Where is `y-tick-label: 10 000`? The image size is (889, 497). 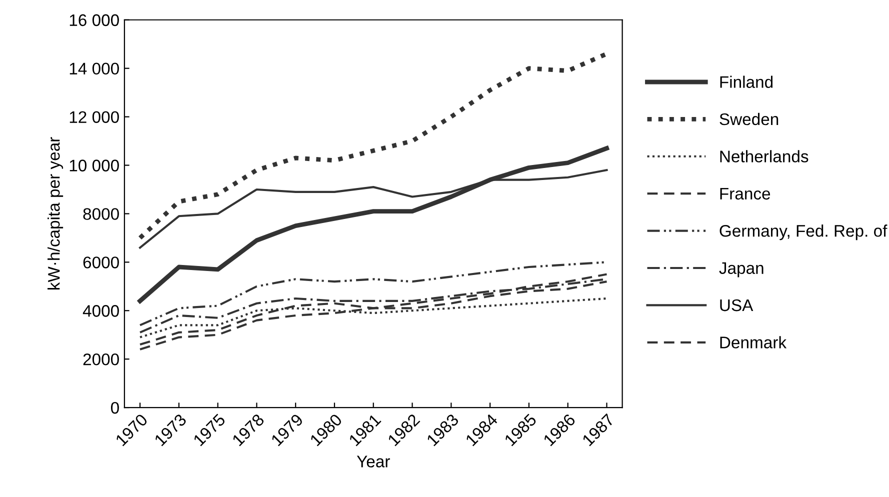 y-tick-label: 10 000 is located at coordinates (94, 166).